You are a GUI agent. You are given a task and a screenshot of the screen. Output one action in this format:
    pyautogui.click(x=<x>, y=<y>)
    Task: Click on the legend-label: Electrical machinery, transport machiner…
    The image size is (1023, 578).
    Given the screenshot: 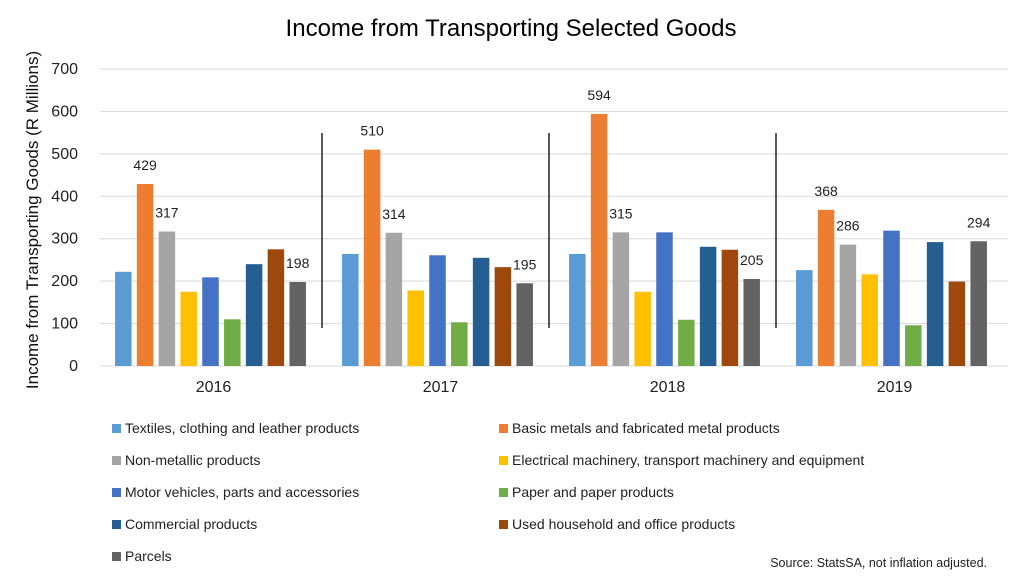 What is the action you would take?
    pyautogui.click(x=688, y=460)
    